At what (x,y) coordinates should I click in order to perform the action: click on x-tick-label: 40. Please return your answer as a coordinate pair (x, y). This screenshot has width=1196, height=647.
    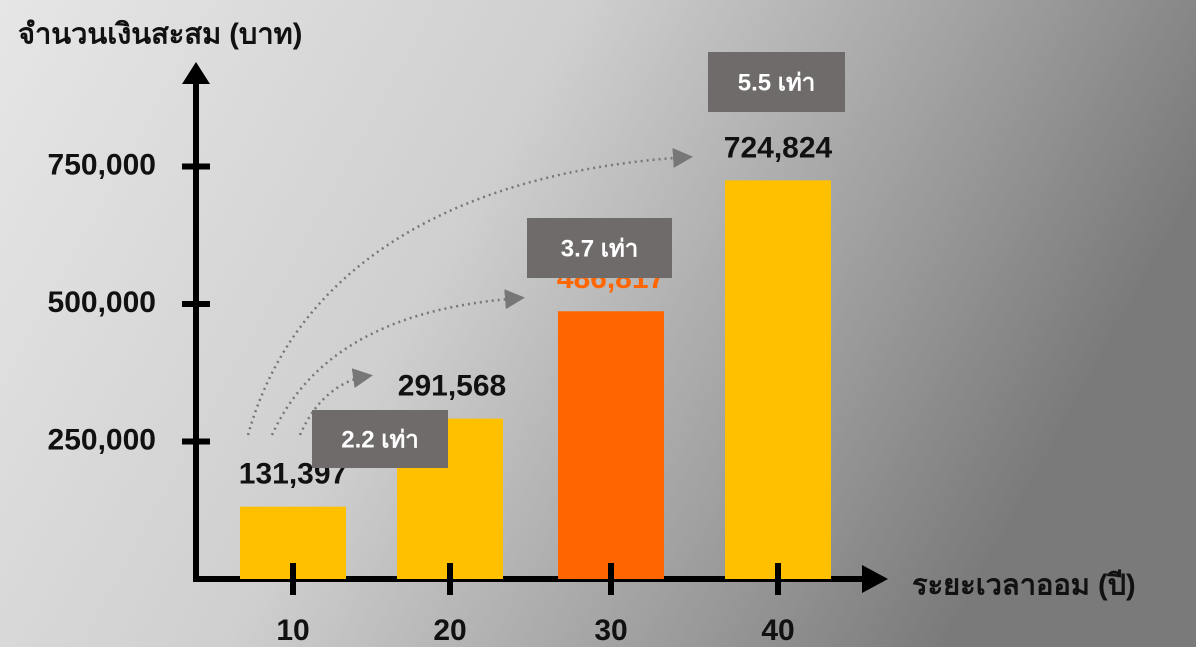
    Looking at the image, I should click on (777, 630).